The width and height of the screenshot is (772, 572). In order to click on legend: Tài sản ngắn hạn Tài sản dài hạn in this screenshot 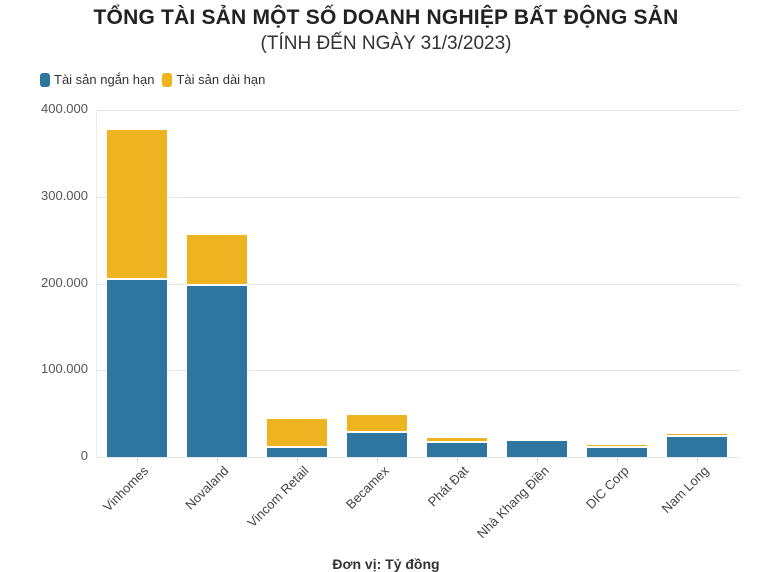, I will do `click(156, 79)`.